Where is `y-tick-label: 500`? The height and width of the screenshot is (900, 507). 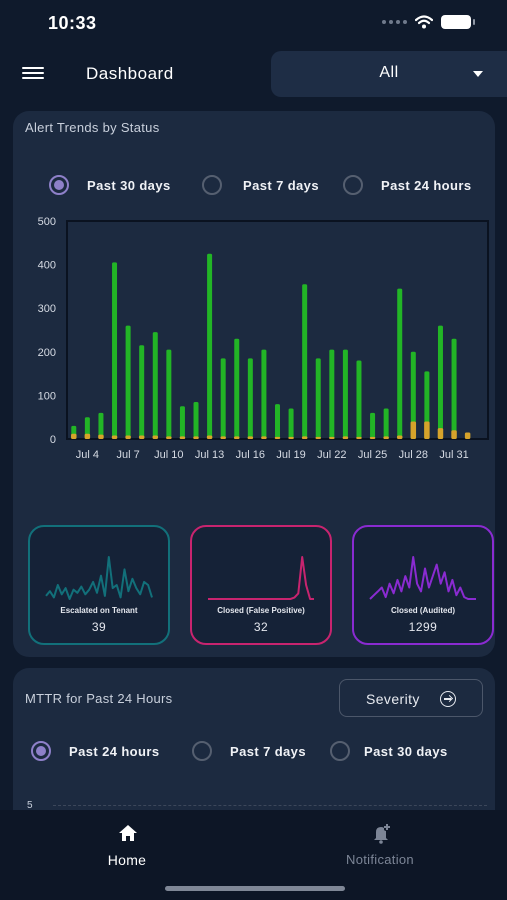 y-tick-label: 500 is located at coordinates (47, 222).